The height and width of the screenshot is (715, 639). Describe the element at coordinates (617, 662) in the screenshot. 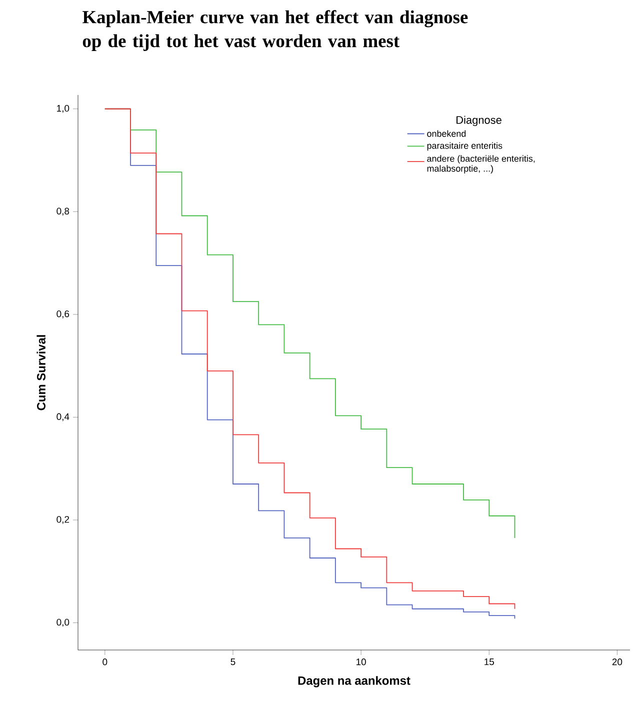

I see `x-tick-label: 20` at that location.